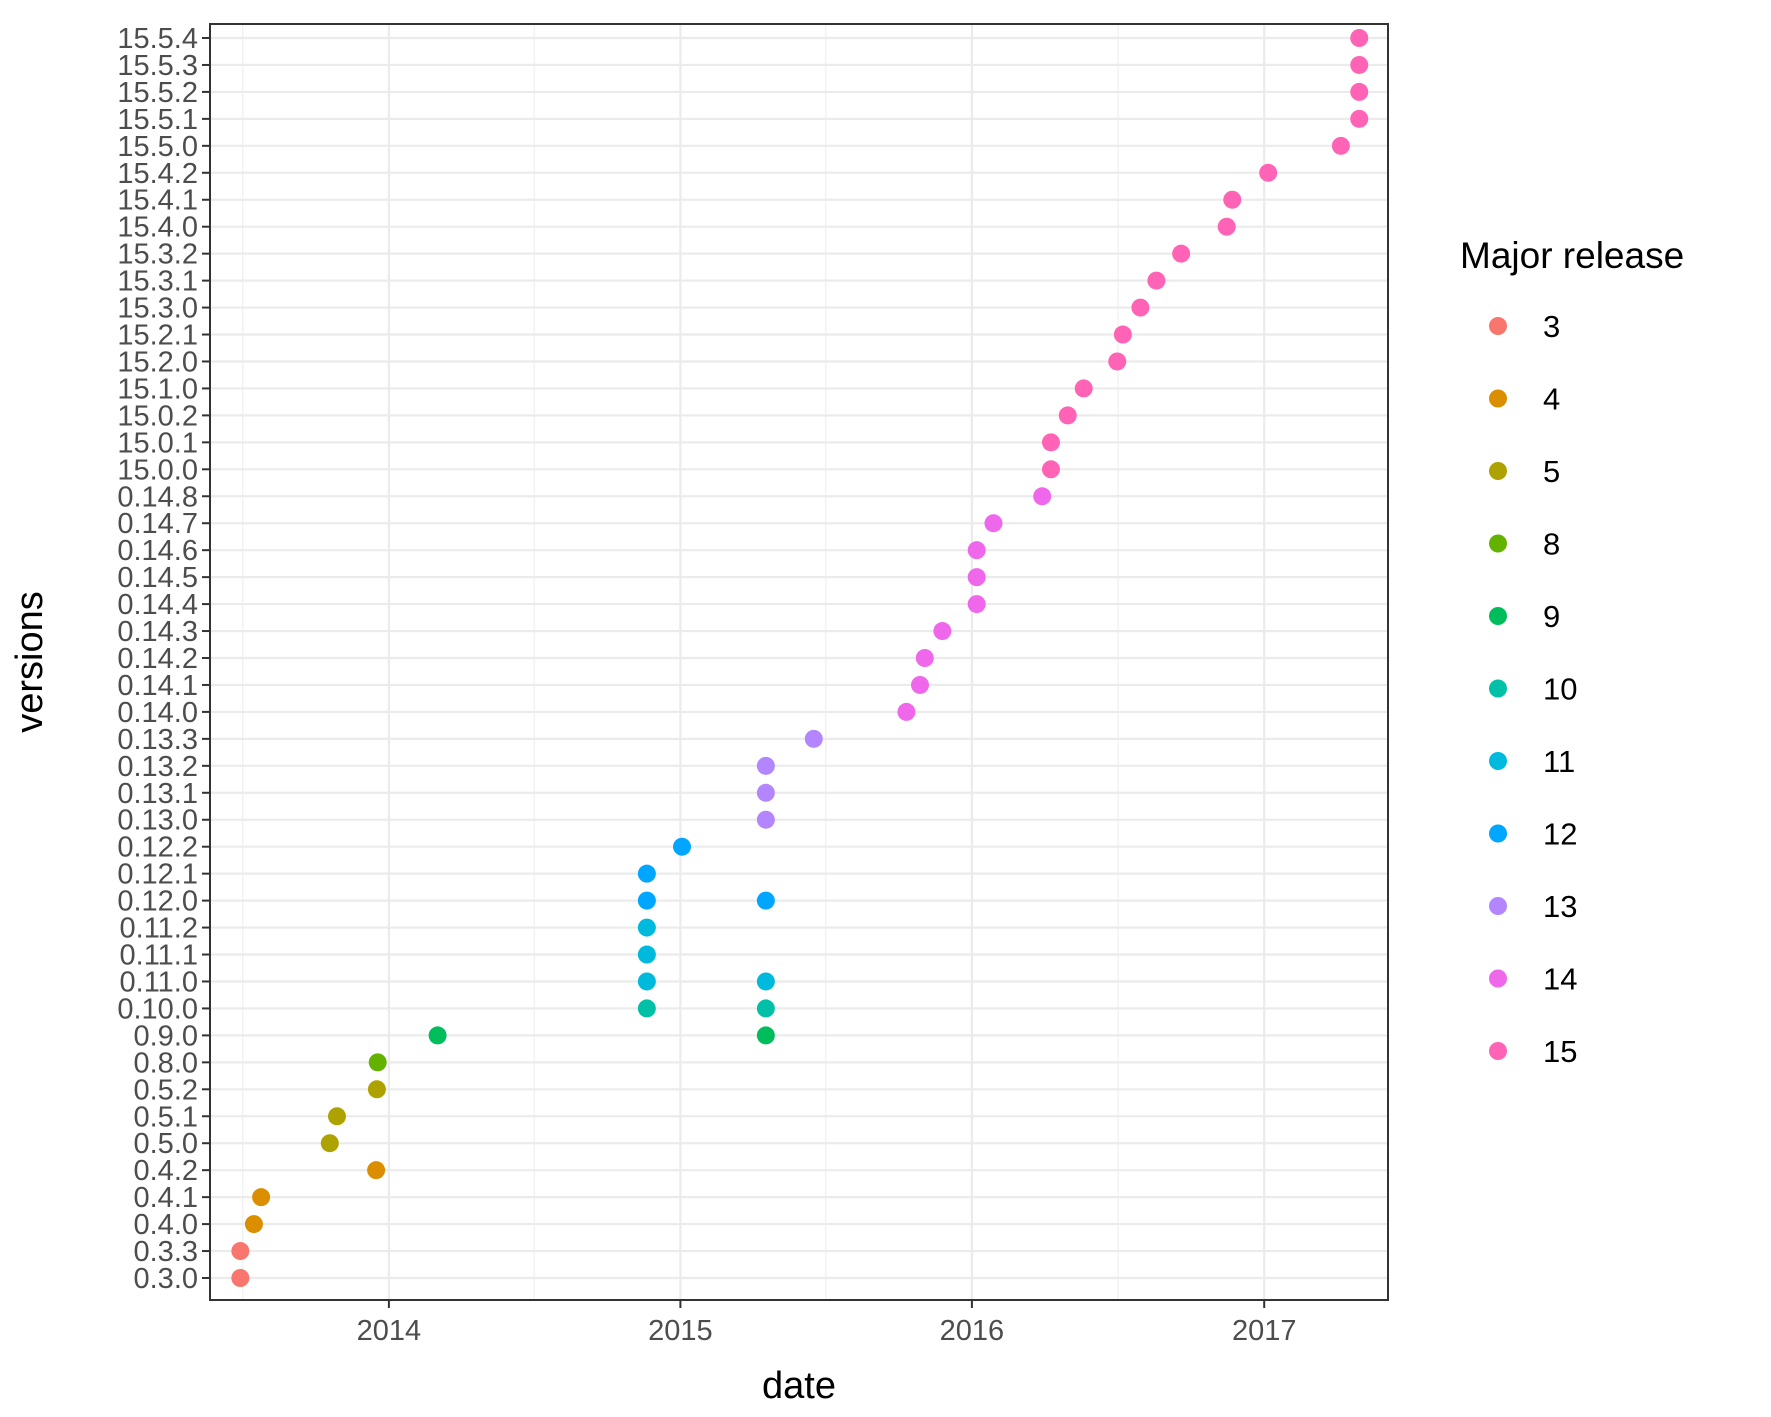 The width and height of the screenshot is (1771, 1417). Describe the element at coordinates (1572, 652) in the screenshot. I see `legend: Major release 3 4 5 8 9 10 11 12 13 14 15` at that location.